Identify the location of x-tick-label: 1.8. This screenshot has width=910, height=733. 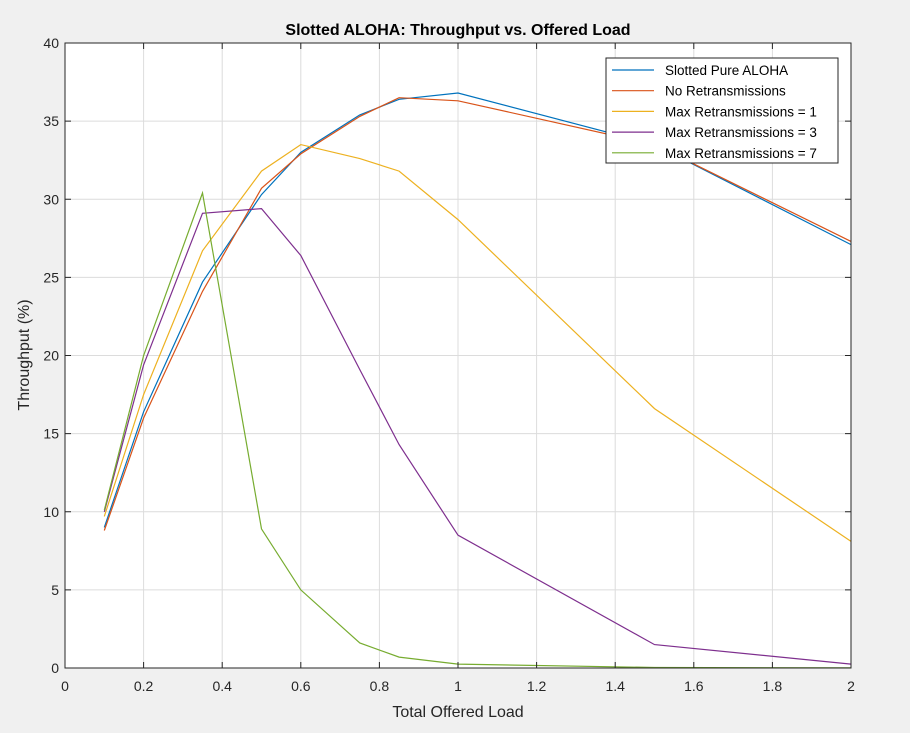
(773, 686).